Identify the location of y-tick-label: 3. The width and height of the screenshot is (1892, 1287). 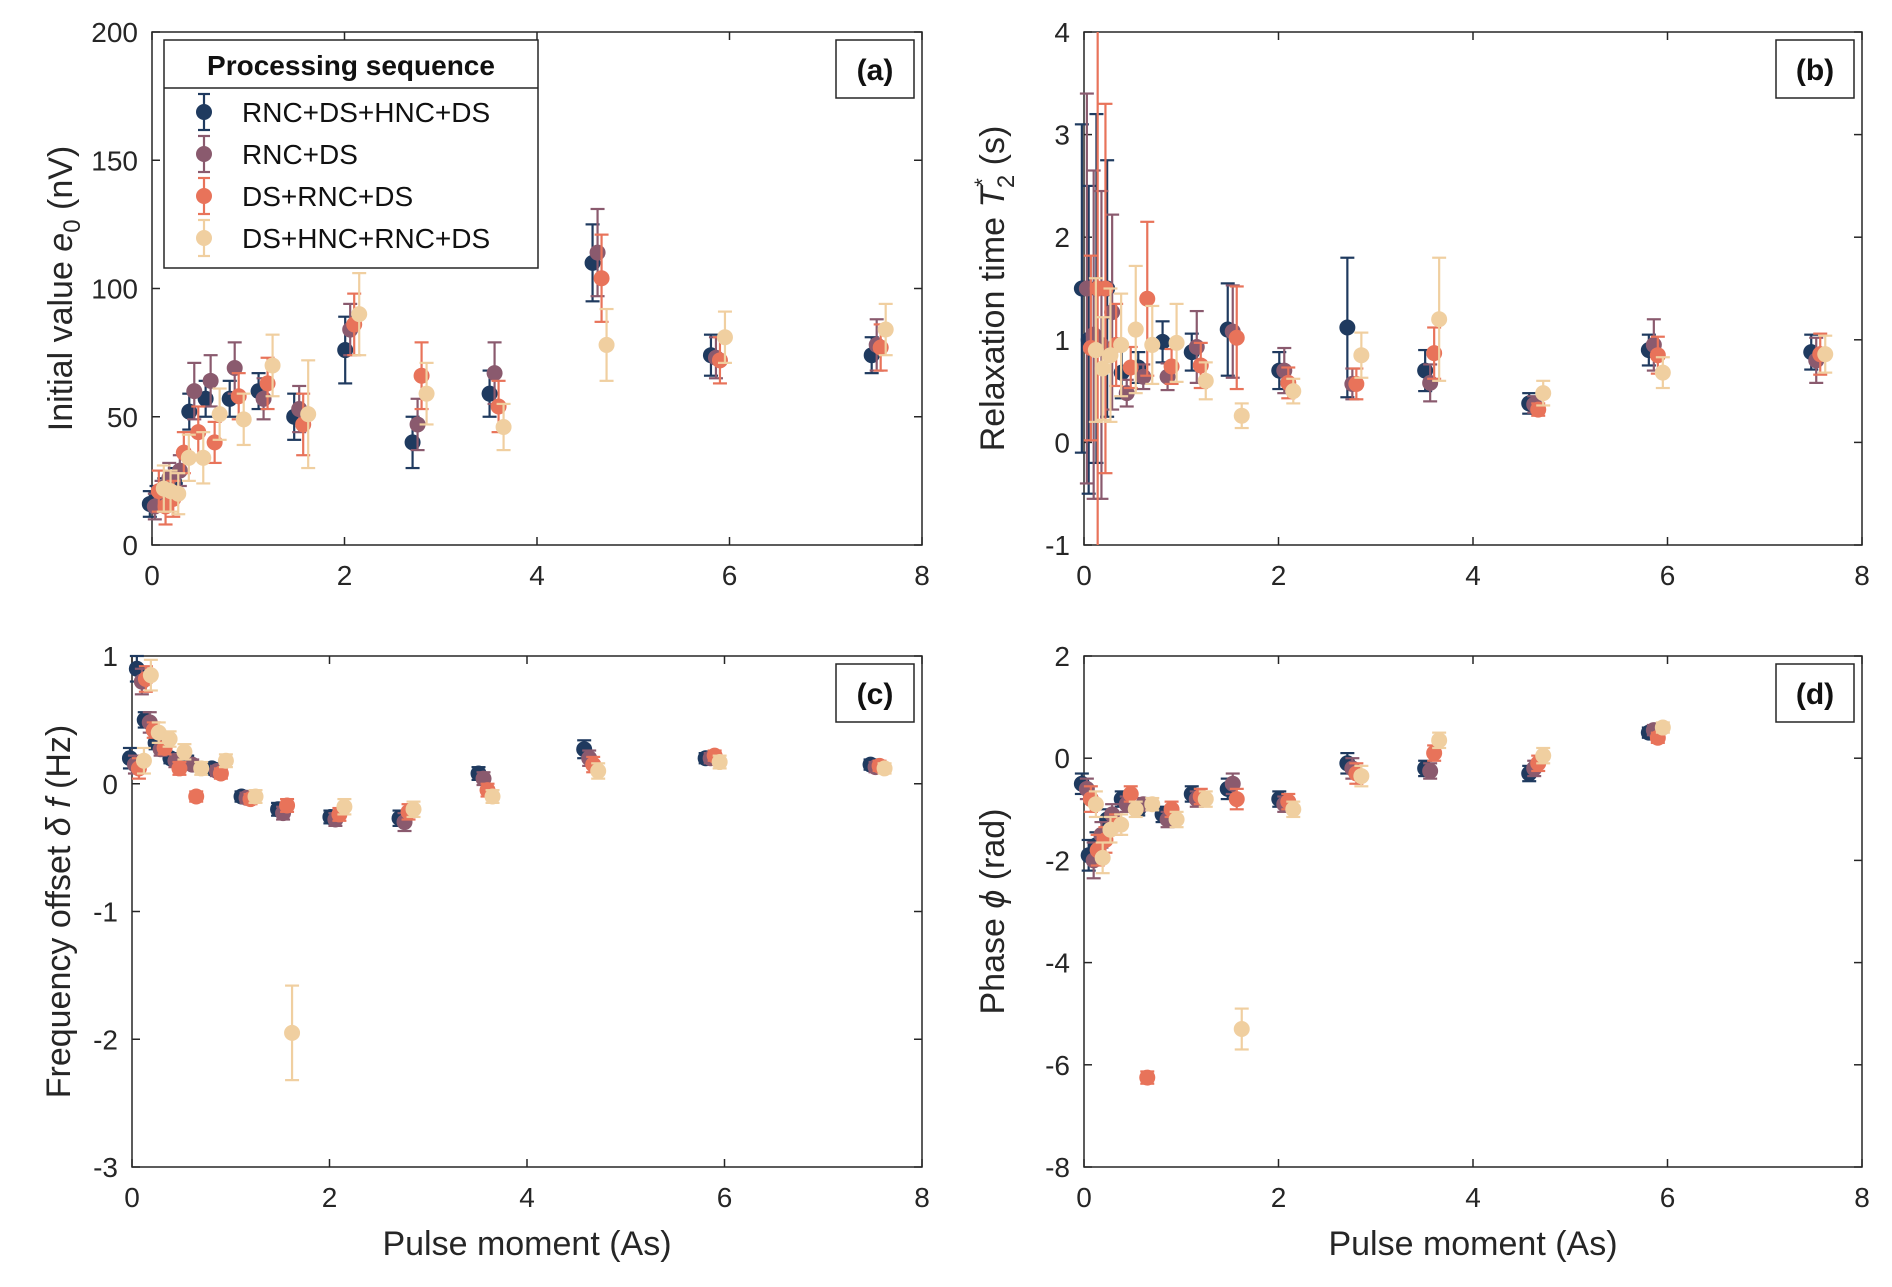
(1062, 135).